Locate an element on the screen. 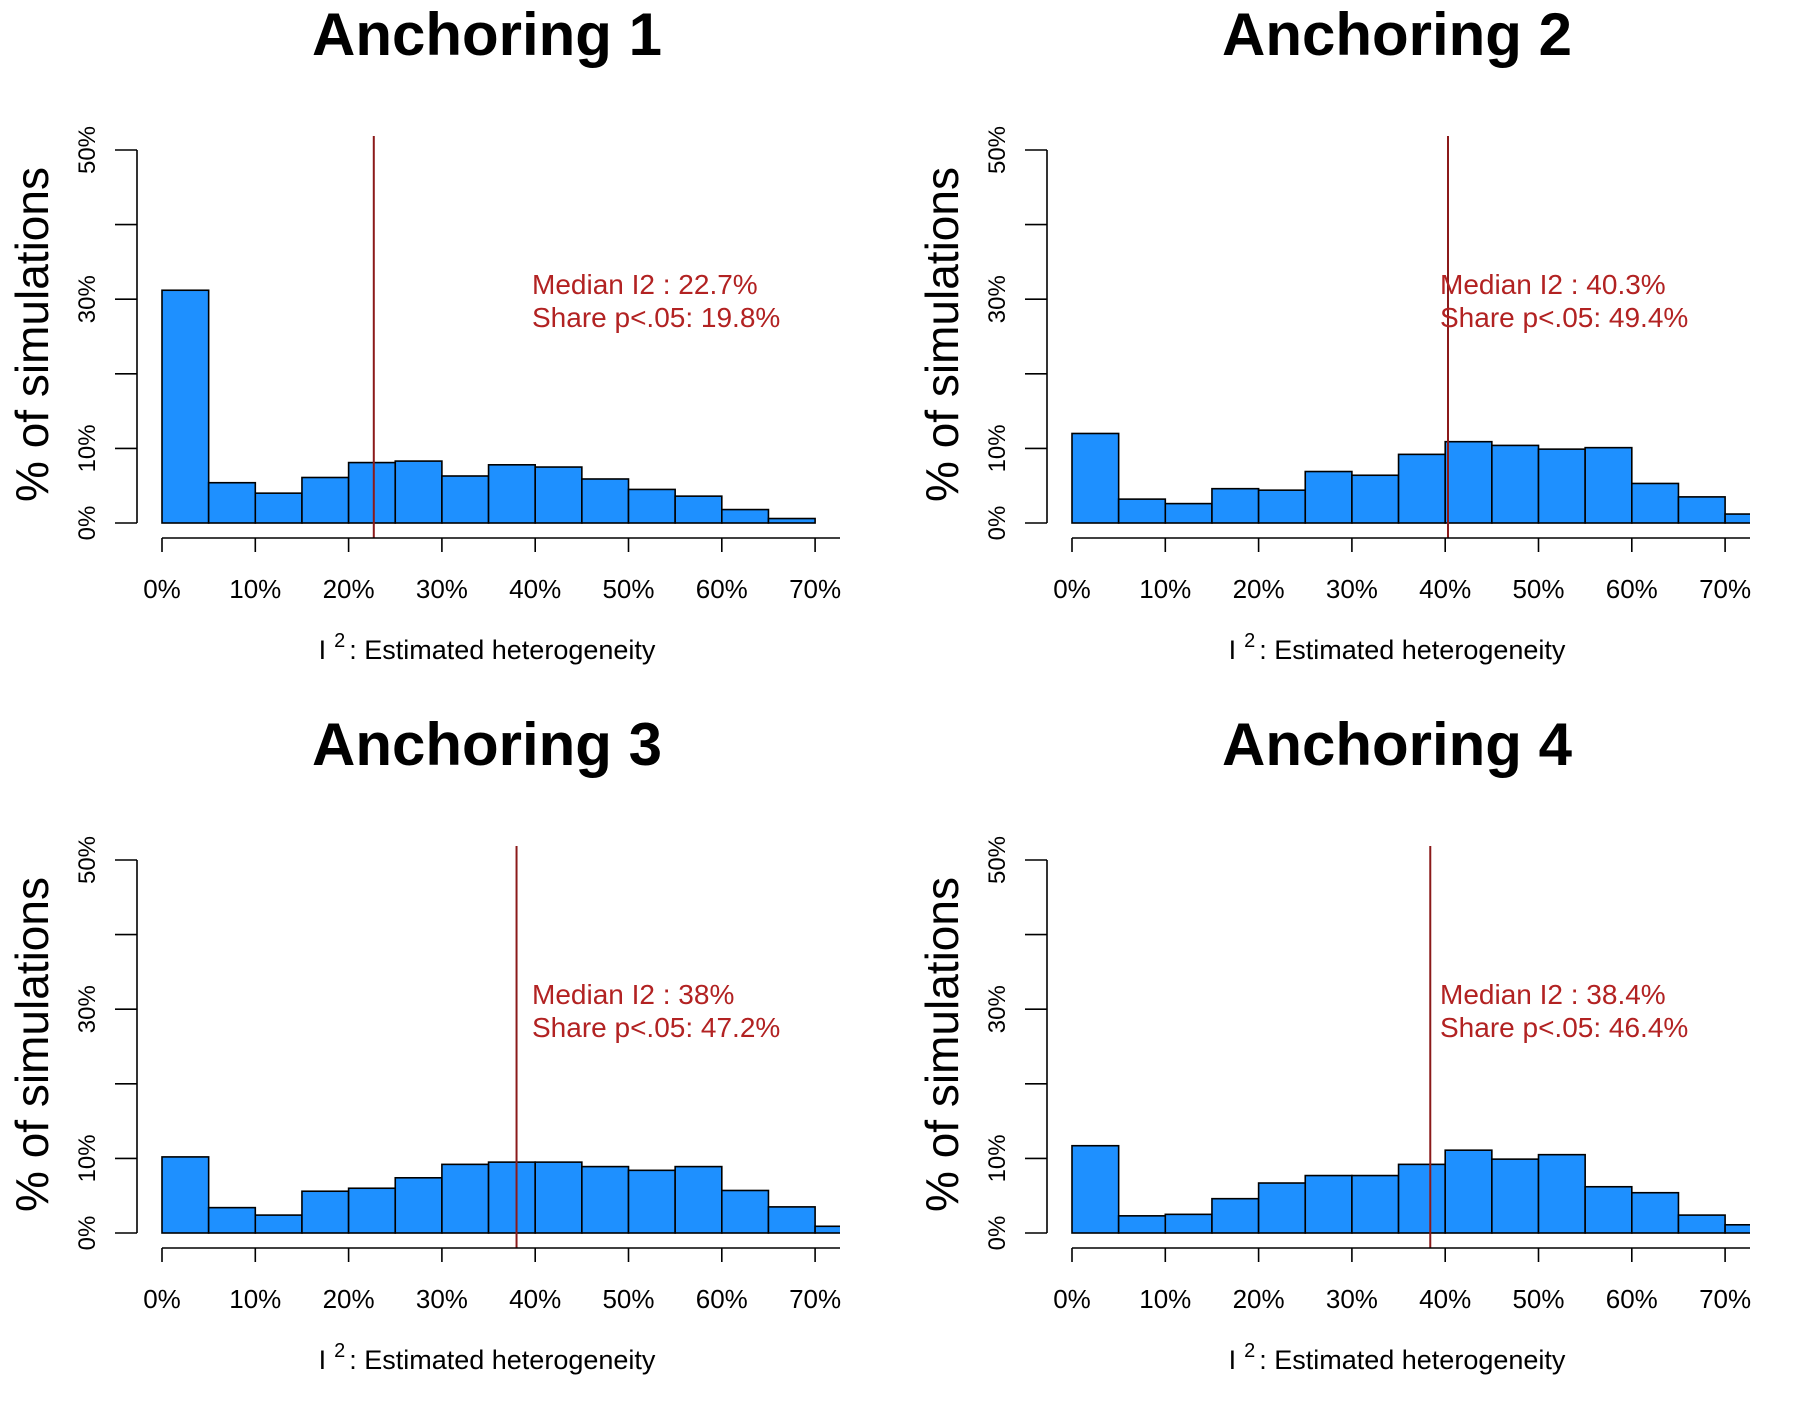  share-annotation: Share p<.05: 49.4% is located at coordinates (1564, 317).